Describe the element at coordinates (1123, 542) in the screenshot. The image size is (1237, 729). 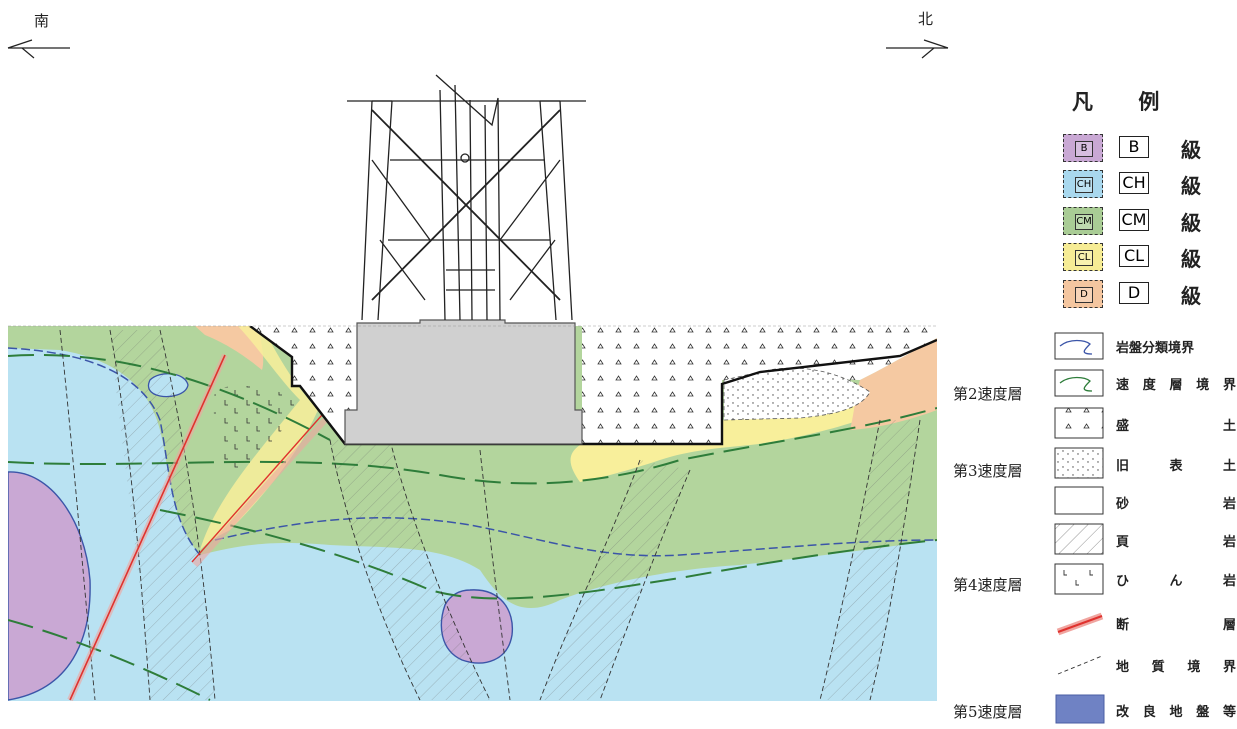
I see `label-char: 頁` at that location.